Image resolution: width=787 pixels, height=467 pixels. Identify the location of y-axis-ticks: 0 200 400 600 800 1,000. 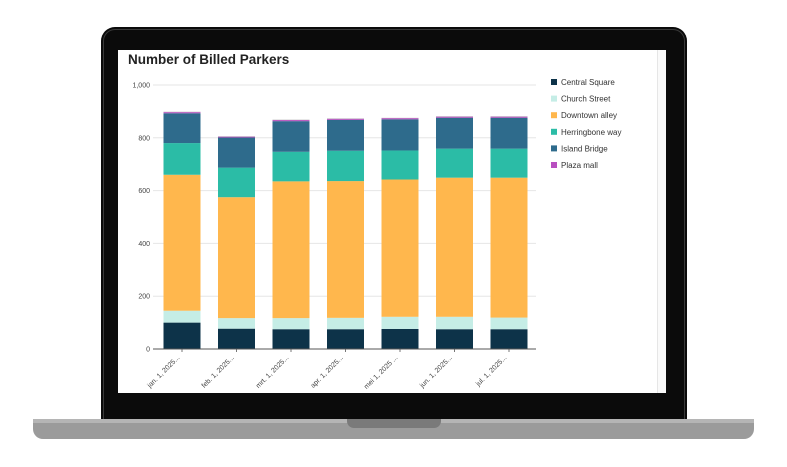
(141, 218).